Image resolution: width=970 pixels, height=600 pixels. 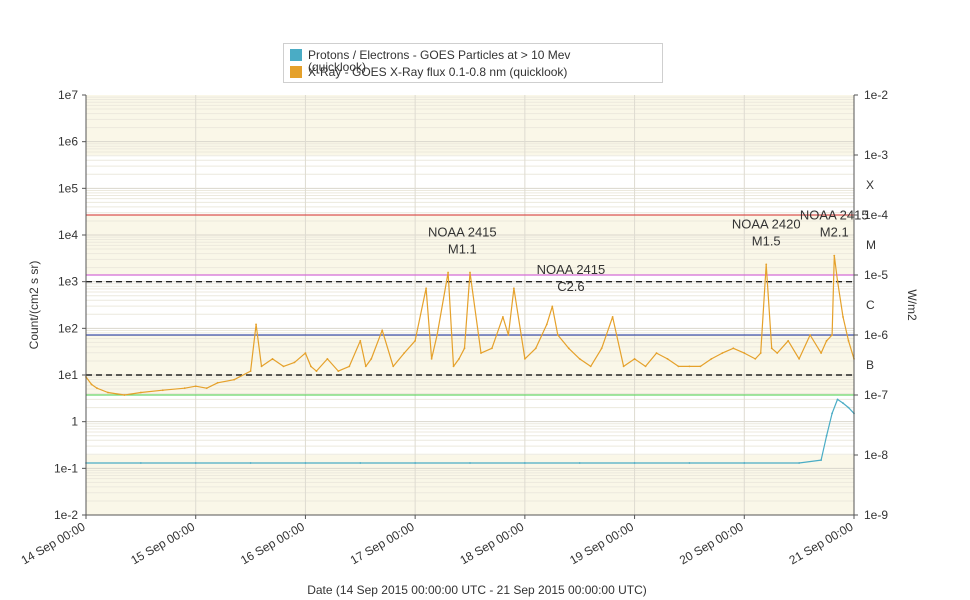 What do you see at coordinates (876, 275) in the screenshot?
I see `y-tick-label-right: 1e-5` at bounding box center [876, 275].